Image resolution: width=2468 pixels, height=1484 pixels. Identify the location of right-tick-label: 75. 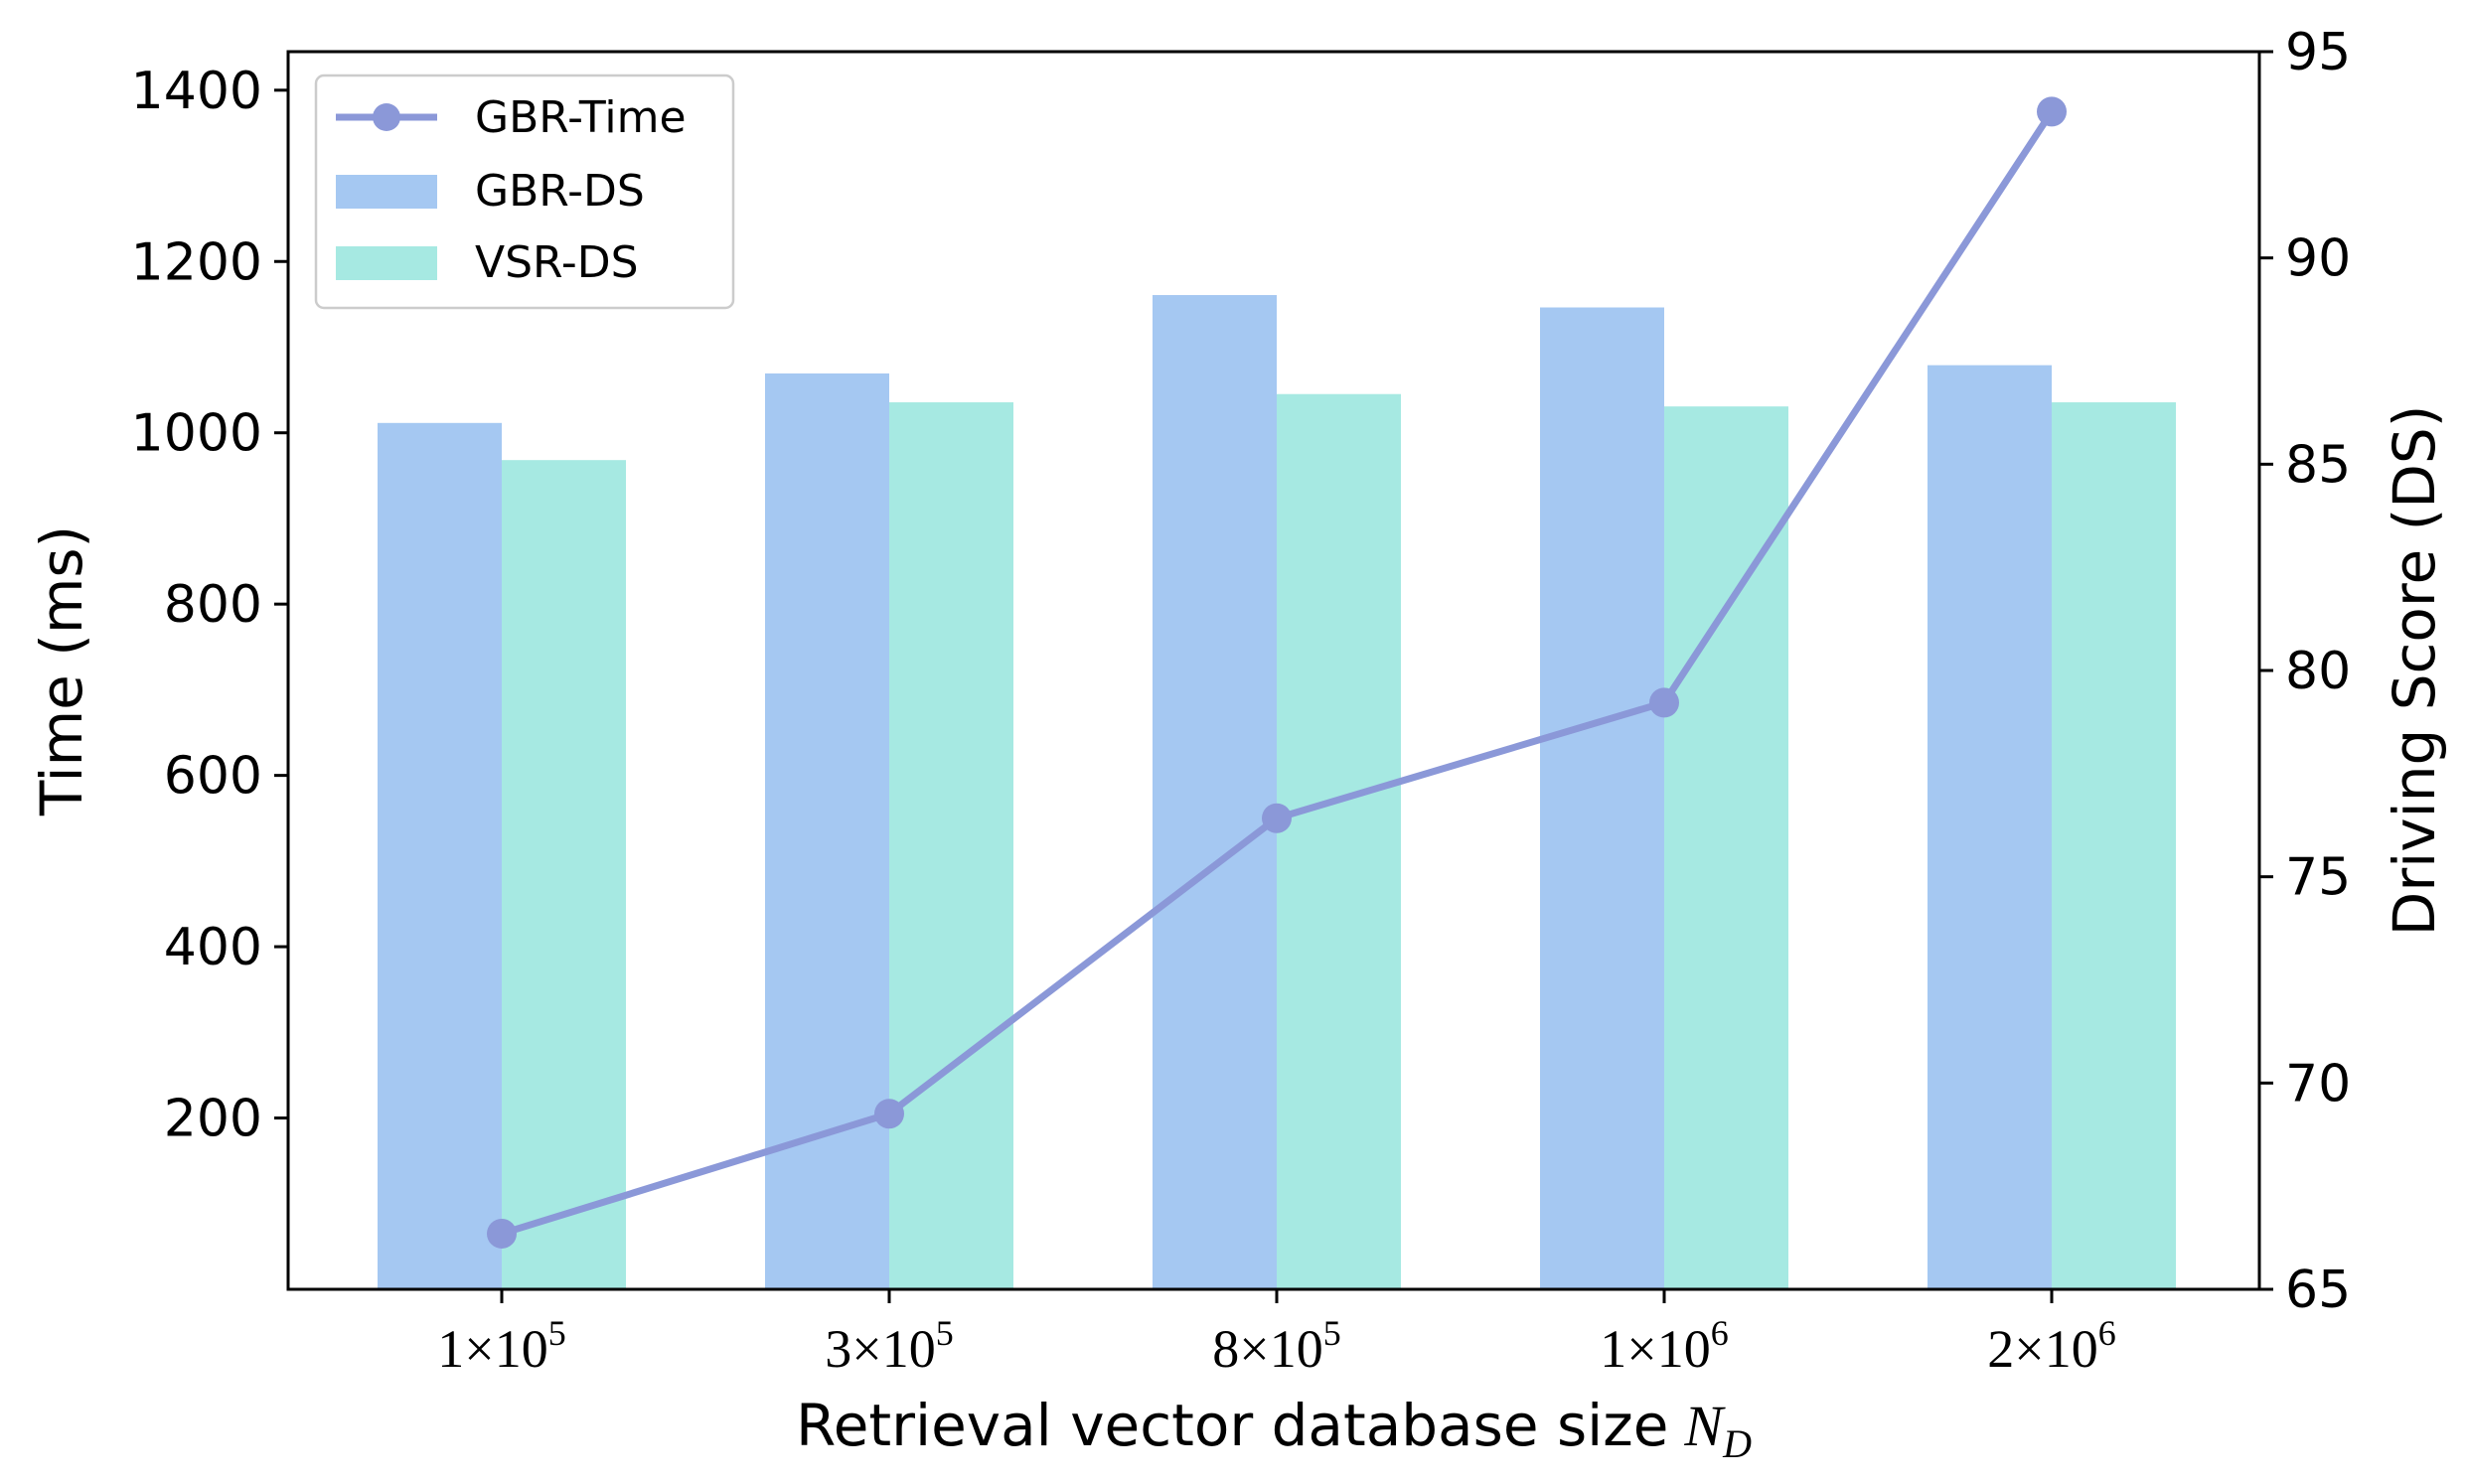
(2318, 878).